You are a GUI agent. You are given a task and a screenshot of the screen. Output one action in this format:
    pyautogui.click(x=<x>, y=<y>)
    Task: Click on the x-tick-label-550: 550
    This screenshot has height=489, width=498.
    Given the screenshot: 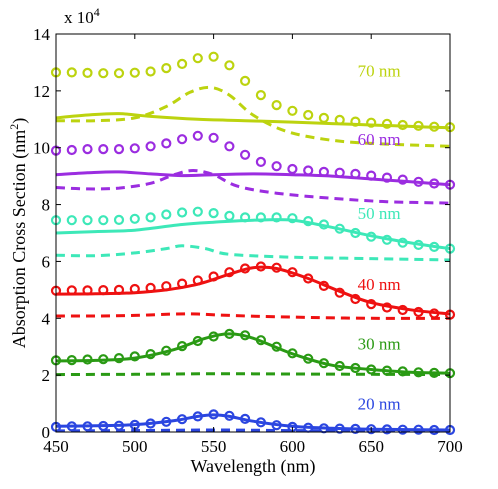 What is the action you would take?
    pyautogui.click(x=214, y=446)
    